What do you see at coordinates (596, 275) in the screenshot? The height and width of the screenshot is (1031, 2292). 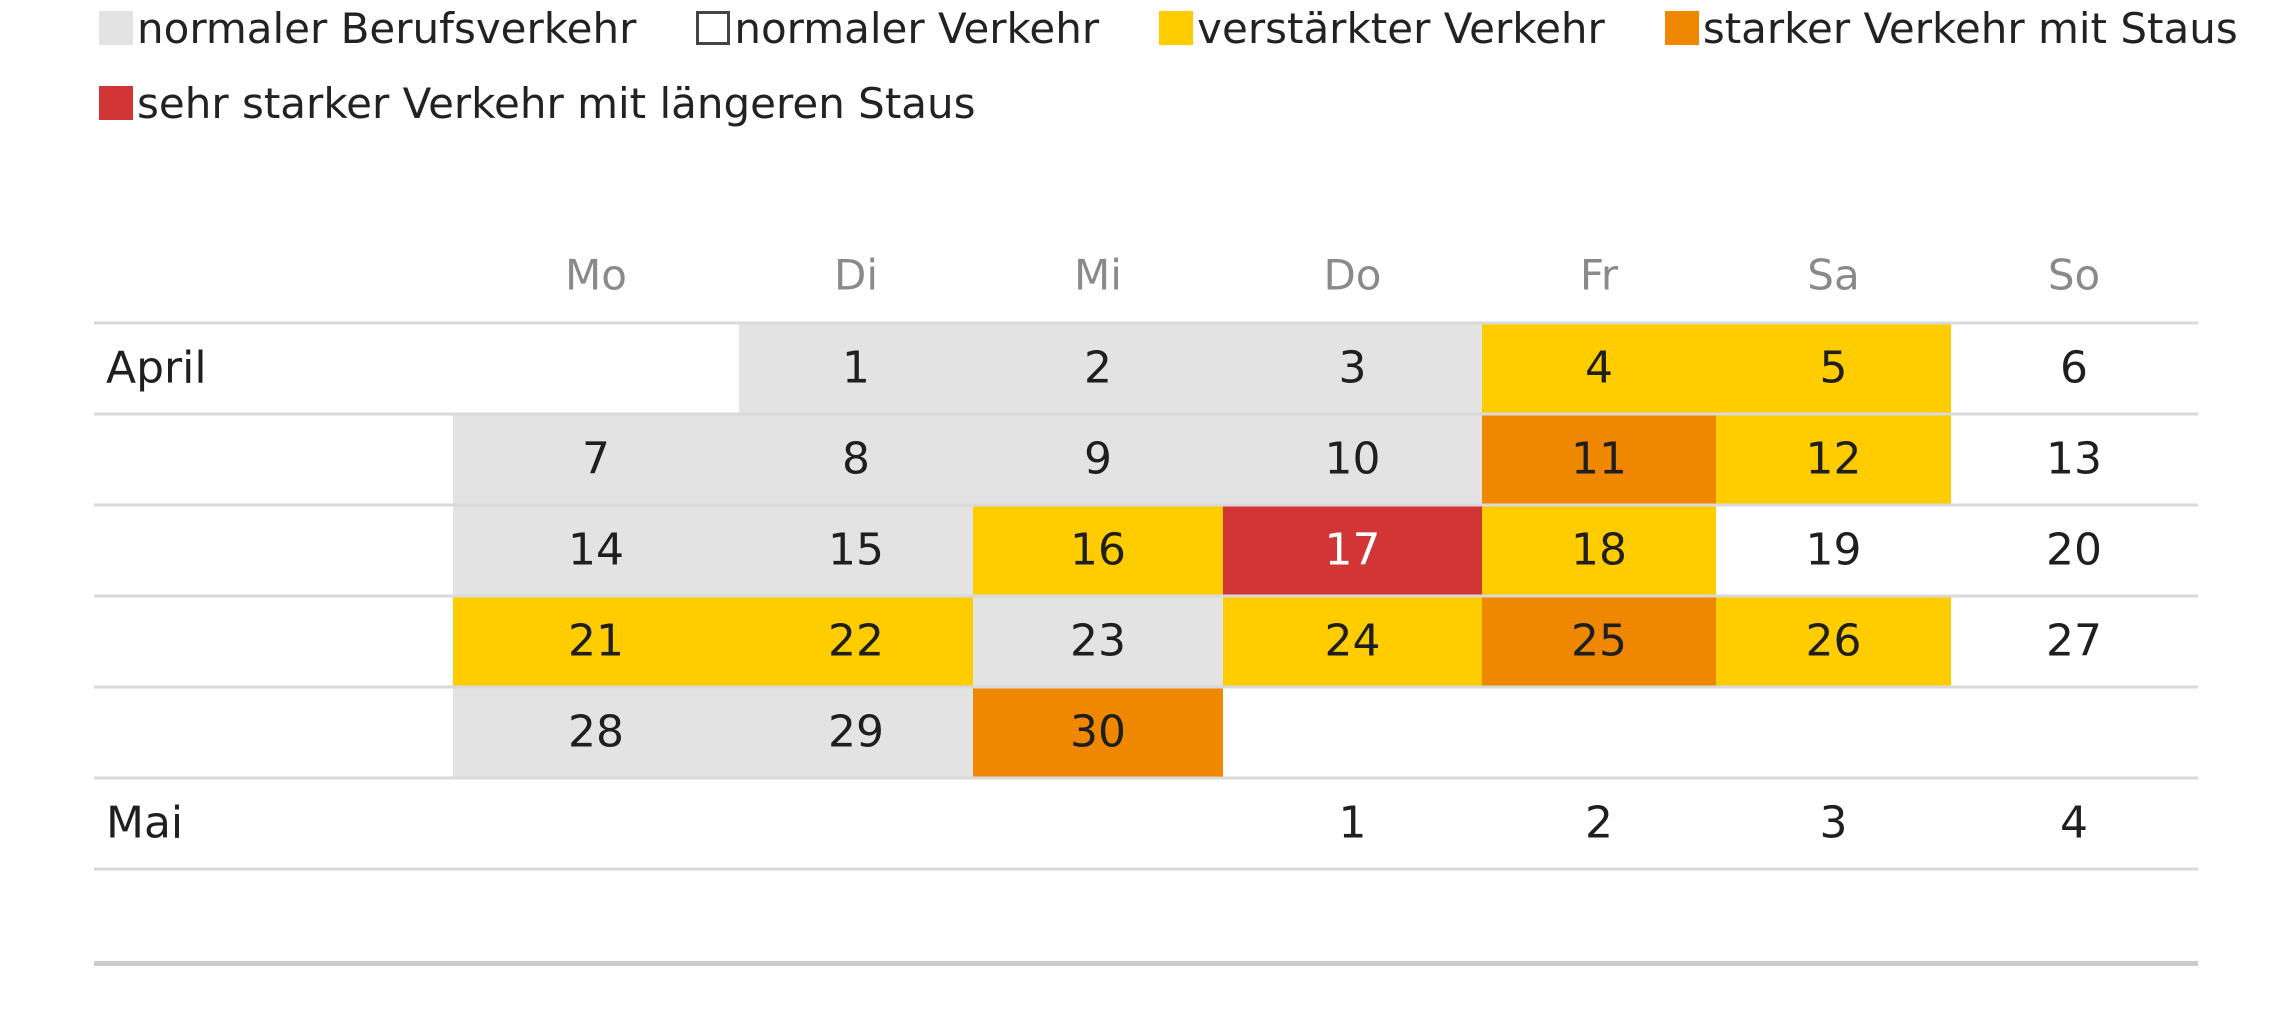 I see `weekday-header: Mo` at bounding box center [596, 275].